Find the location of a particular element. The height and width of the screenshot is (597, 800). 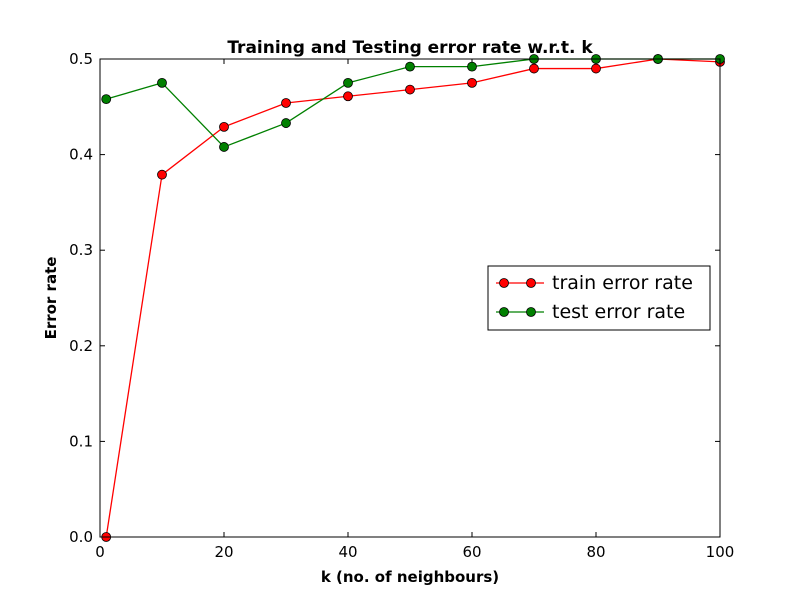

x-tick-label: 40 is located at coordinates (347, 552).